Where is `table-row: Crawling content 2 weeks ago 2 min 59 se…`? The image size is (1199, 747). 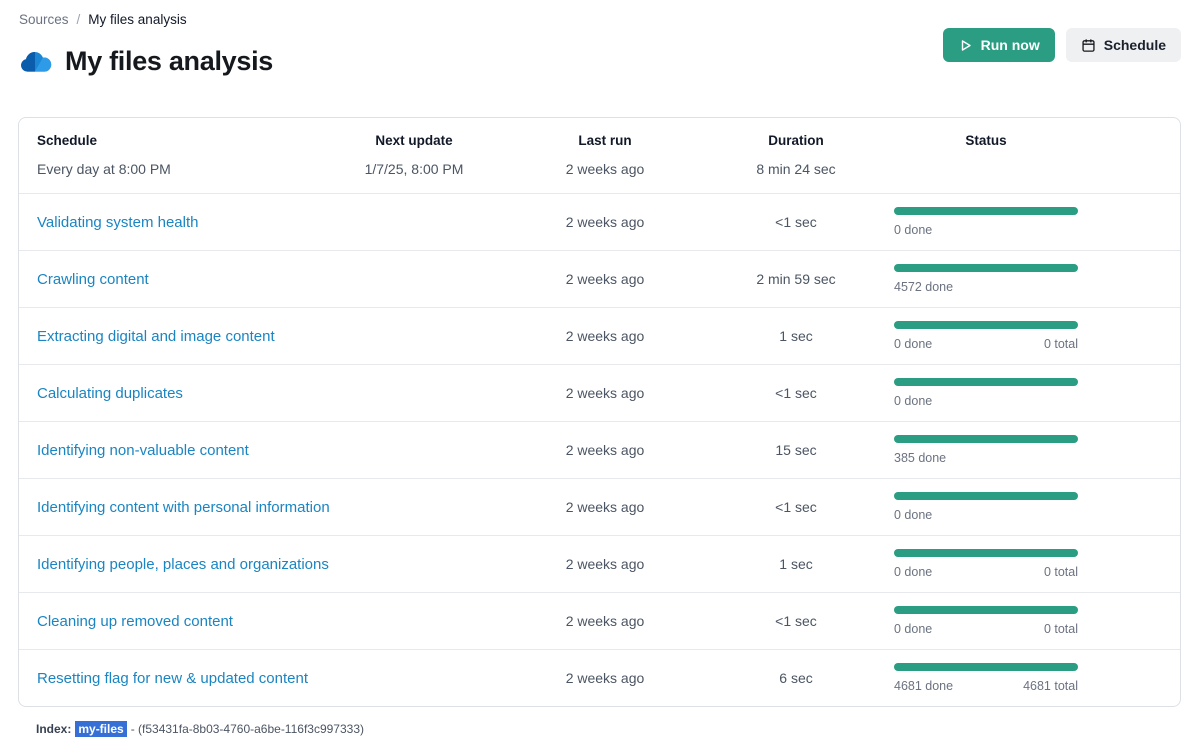
table-row: Crawling content 2 weeks ago 2 min 59 se… is located at coordinates (599, 278).